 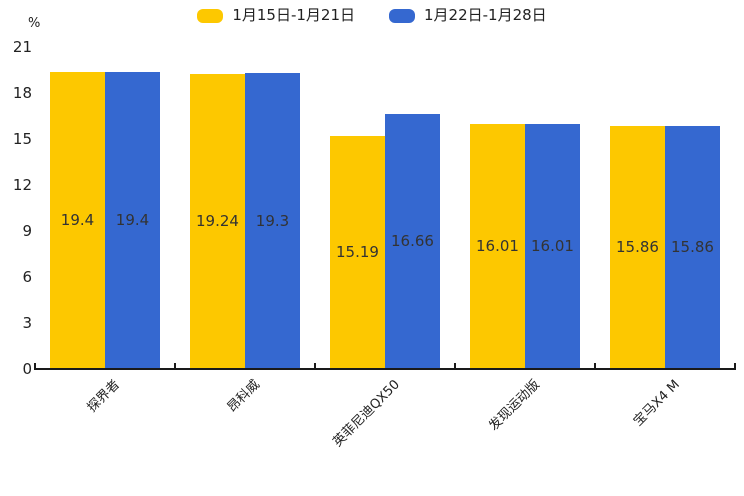 I want to click on bar-series2: 16.66, so click(x=412, y=241).